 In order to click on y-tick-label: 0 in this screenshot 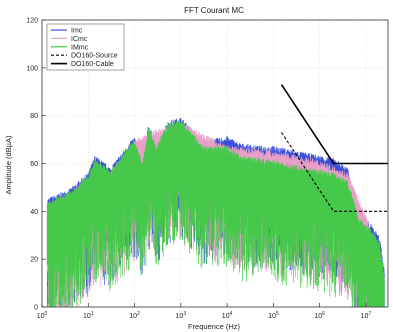, I will do `click(36, 308)`.